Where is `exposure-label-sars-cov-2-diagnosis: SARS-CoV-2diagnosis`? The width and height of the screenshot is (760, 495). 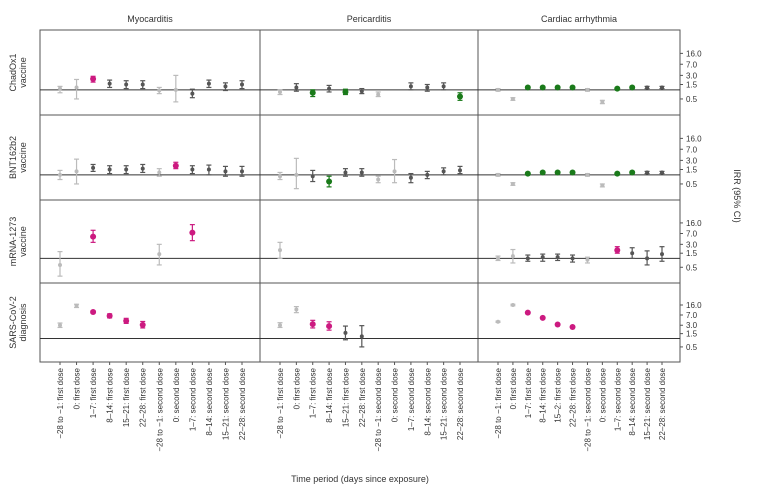 exposure-label-sars-cov-2-diagnosis: SARS-CoV-2diagnosis is located at coordinates (18, 322).